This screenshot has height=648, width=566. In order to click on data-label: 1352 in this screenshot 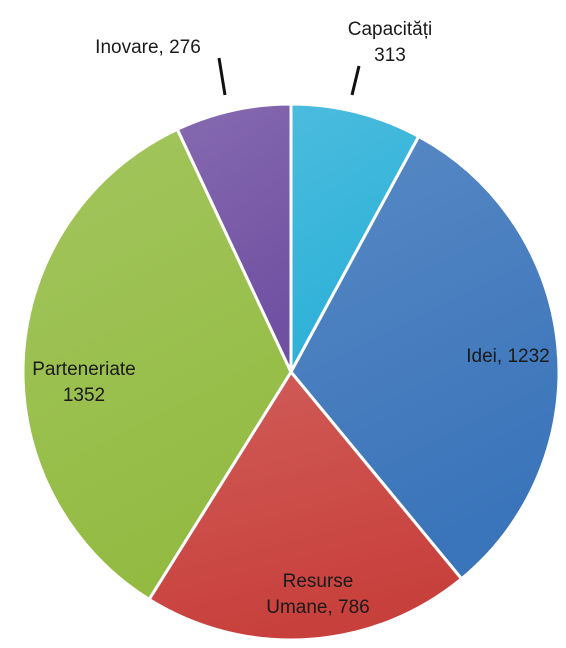, I will do `click(84, 395)`.